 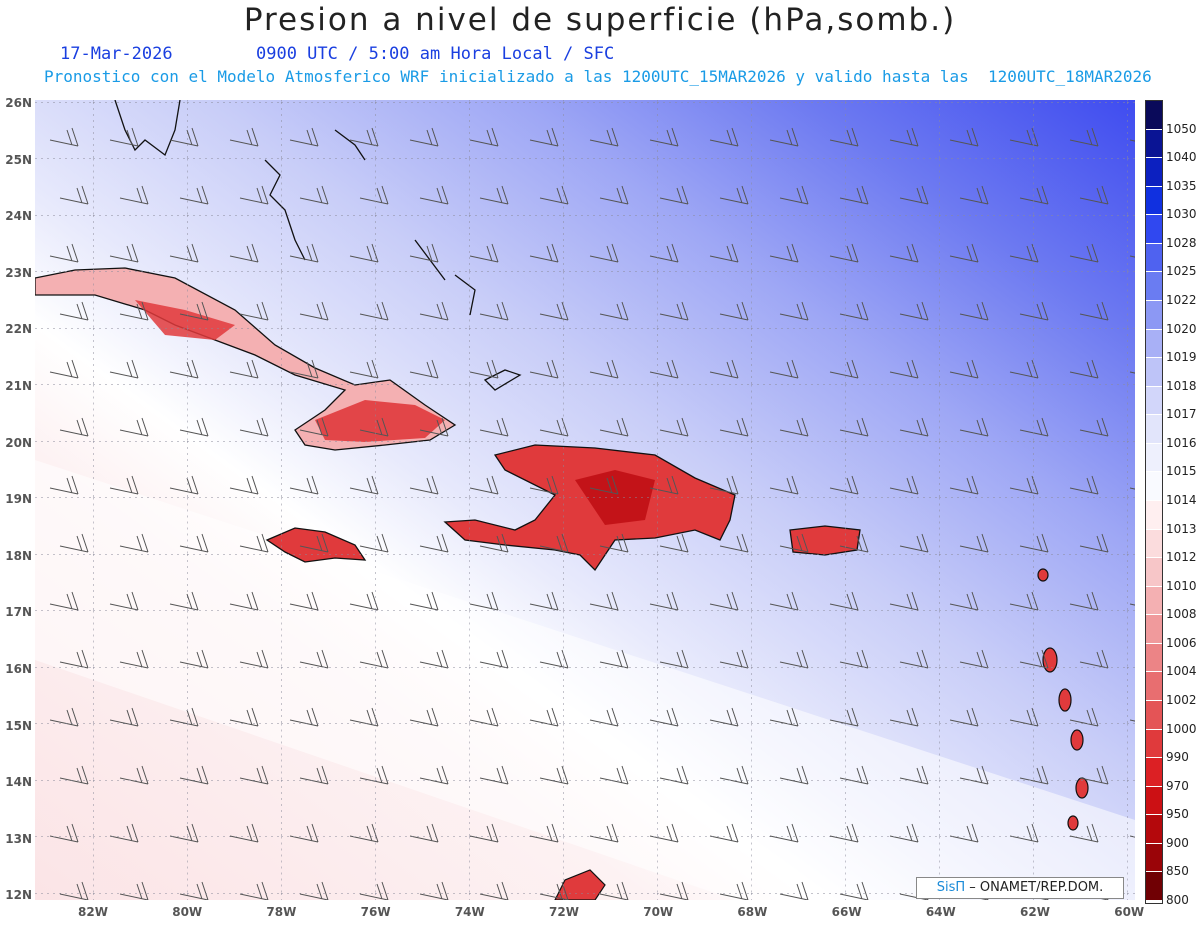 What do you see at coordinates (116, 54) in the screenshot?
I see `forecast-date: 17-Mar-2026` at bounding box center [116, 54].